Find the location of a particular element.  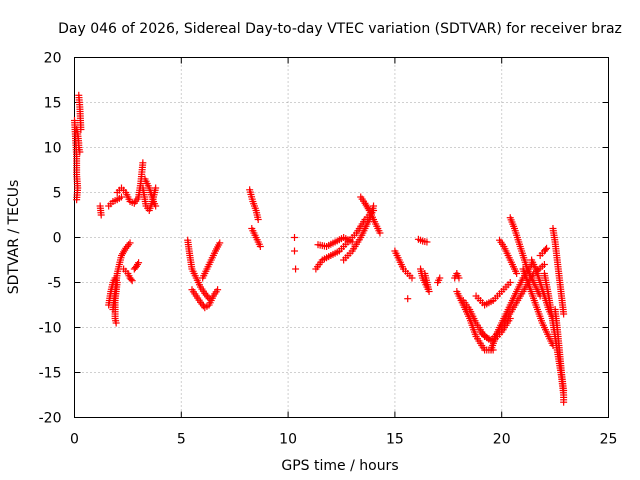

y-tick-label: -10 is located at coordinates (50, 329).